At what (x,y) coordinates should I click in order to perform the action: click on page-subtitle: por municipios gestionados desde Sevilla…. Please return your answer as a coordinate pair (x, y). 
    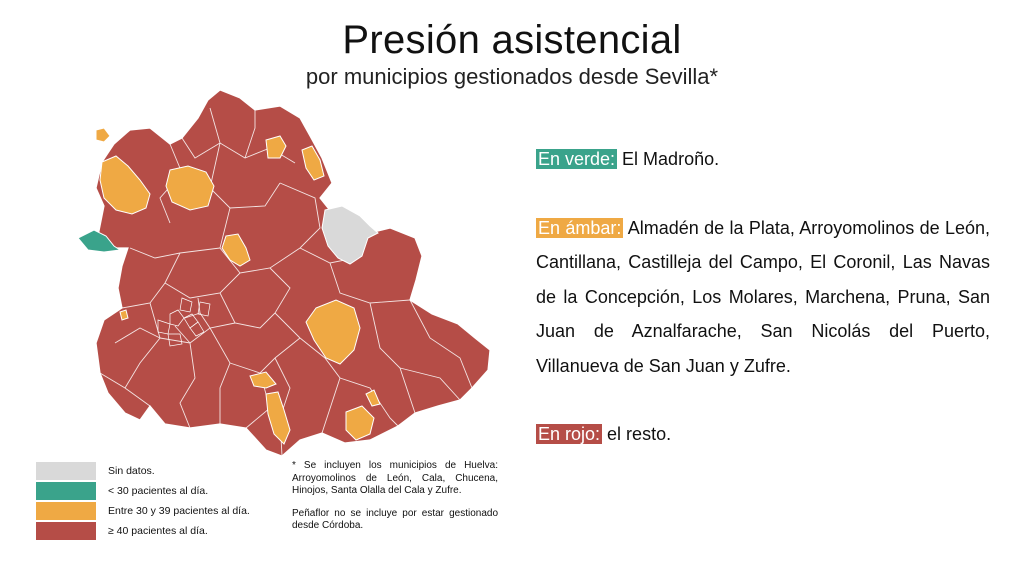
    Looking at the image, I should click on (512, 76).